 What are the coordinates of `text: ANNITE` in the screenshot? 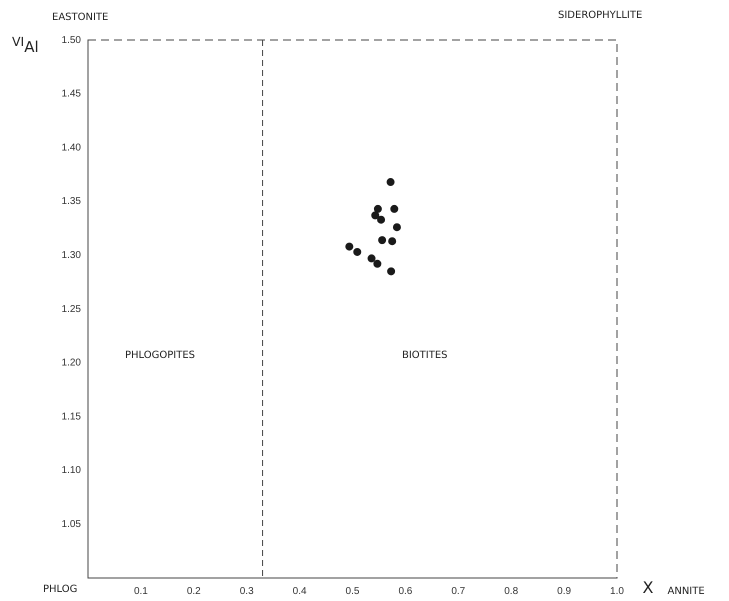 It's located at (686, 591).